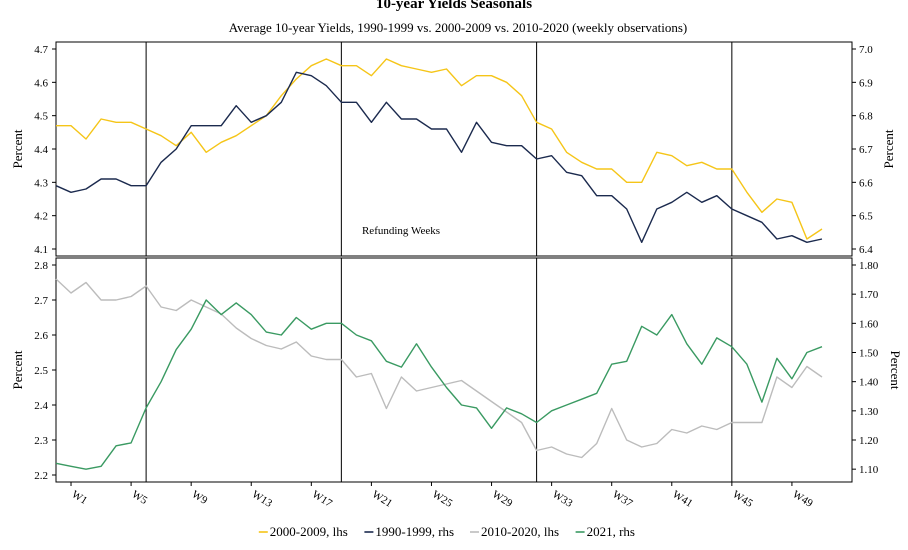 The height and width of the screenshot is (550, 908). Describe the element at coordinates (866, 83) in the screenshot. I see `right-tick-label: 6.9` at that location.